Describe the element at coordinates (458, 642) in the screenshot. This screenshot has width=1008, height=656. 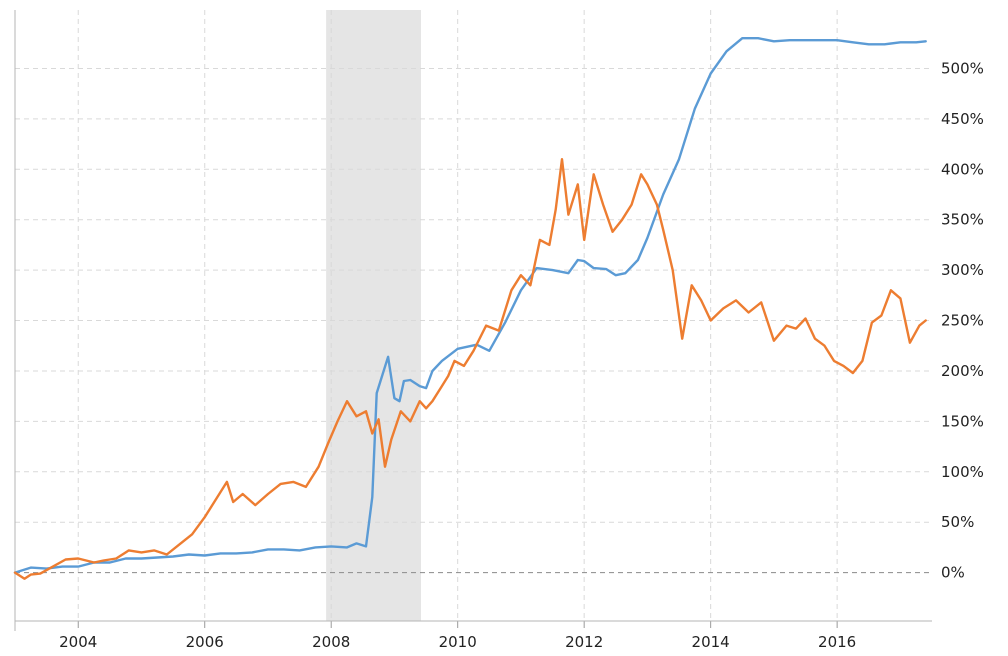
I see `x-tick-label: 2010` at that location.